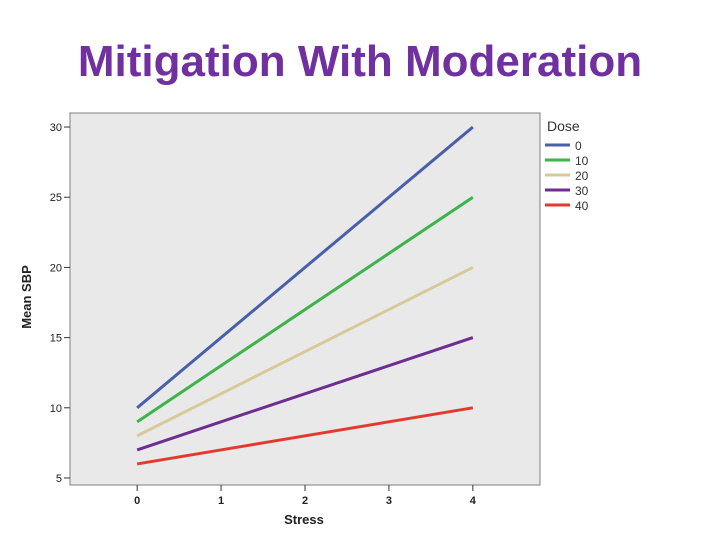 Image resolution: width=720 pixels, height=540 pixels. What do you see at coordinates (582, 206) in the screenshot?
I see `legend-label-40: 40` at bounding box center [582, 206].